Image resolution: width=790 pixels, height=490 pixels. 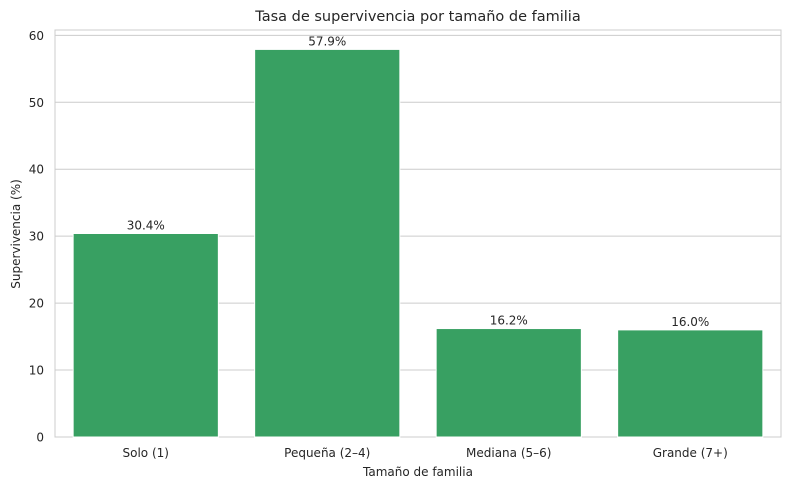 What do you see at coordinates (36, 36) in the screenshot?
I see `y-tick-label: 60` at bounding box center [36, 36].